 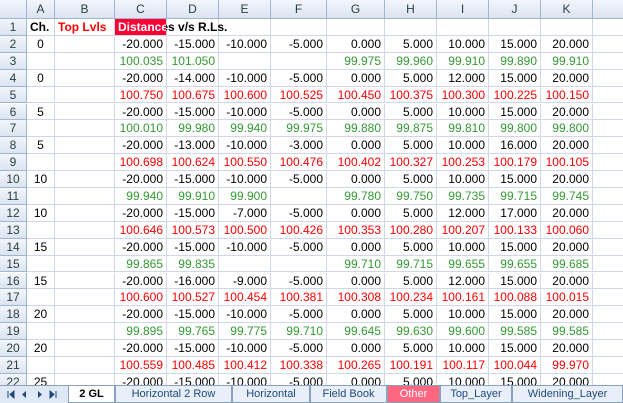 What do you see at coordinates (515, 365) in the screenshot?
I see `cell: 100.044` at bounding box center [515, 365].